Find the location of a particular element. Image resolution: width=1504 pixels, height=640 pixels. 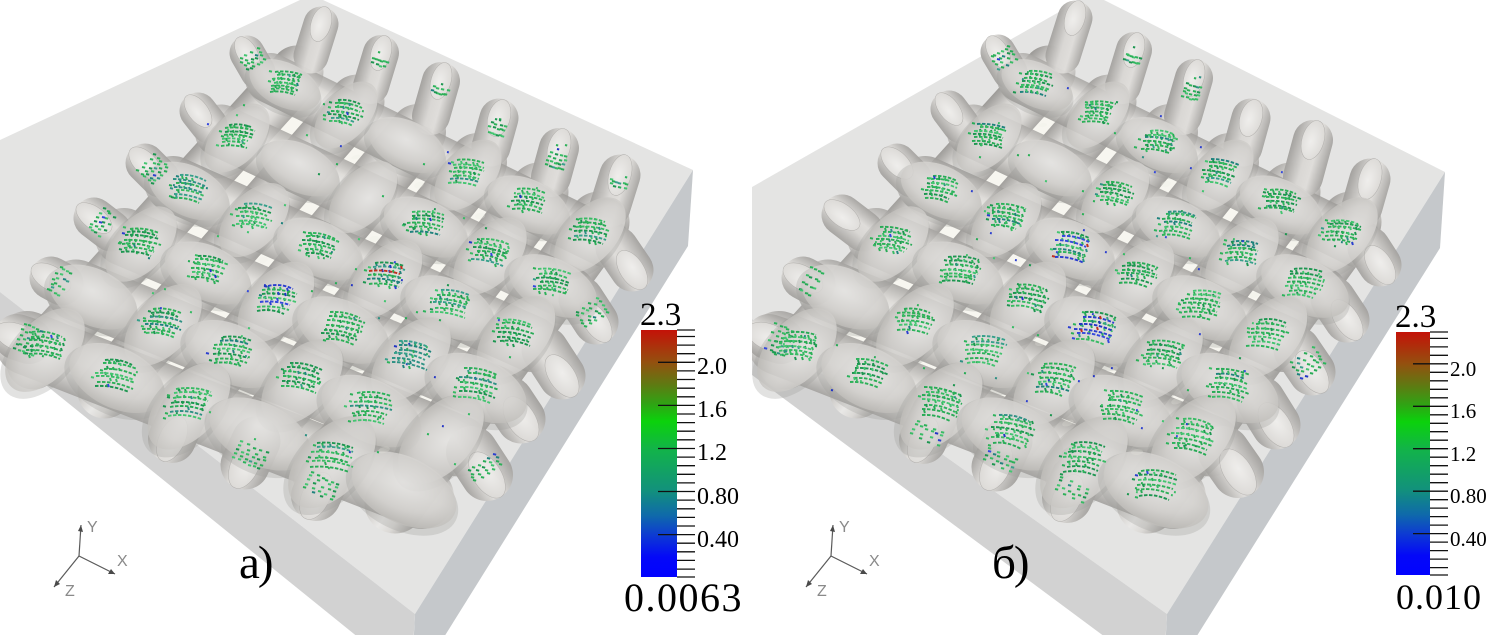

svg-text: 0.010 is located at coordinates (1439, 597).